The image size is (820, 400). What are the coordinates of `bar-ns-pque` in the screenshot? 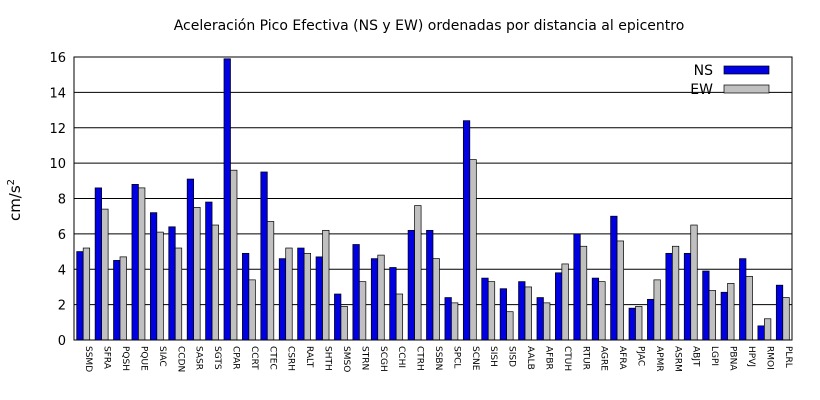 It's located at (135, 262).